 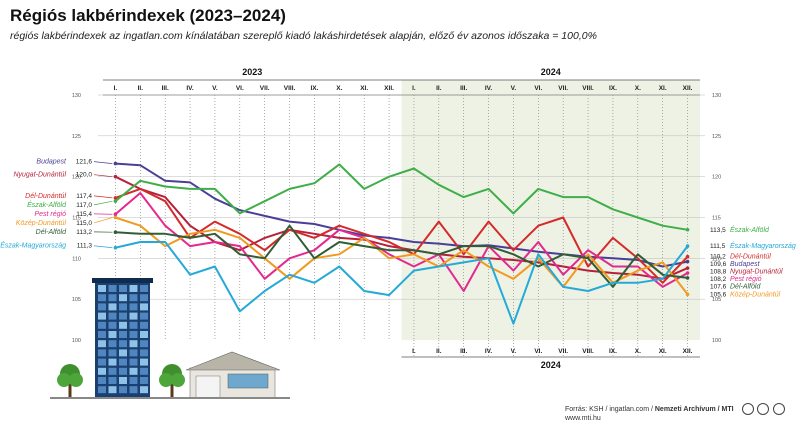 What do you see at coordinates (33, 245) in the screenshot?
I see `series-name-left: Észak-Magyarország` at bounding box center [33, 245].